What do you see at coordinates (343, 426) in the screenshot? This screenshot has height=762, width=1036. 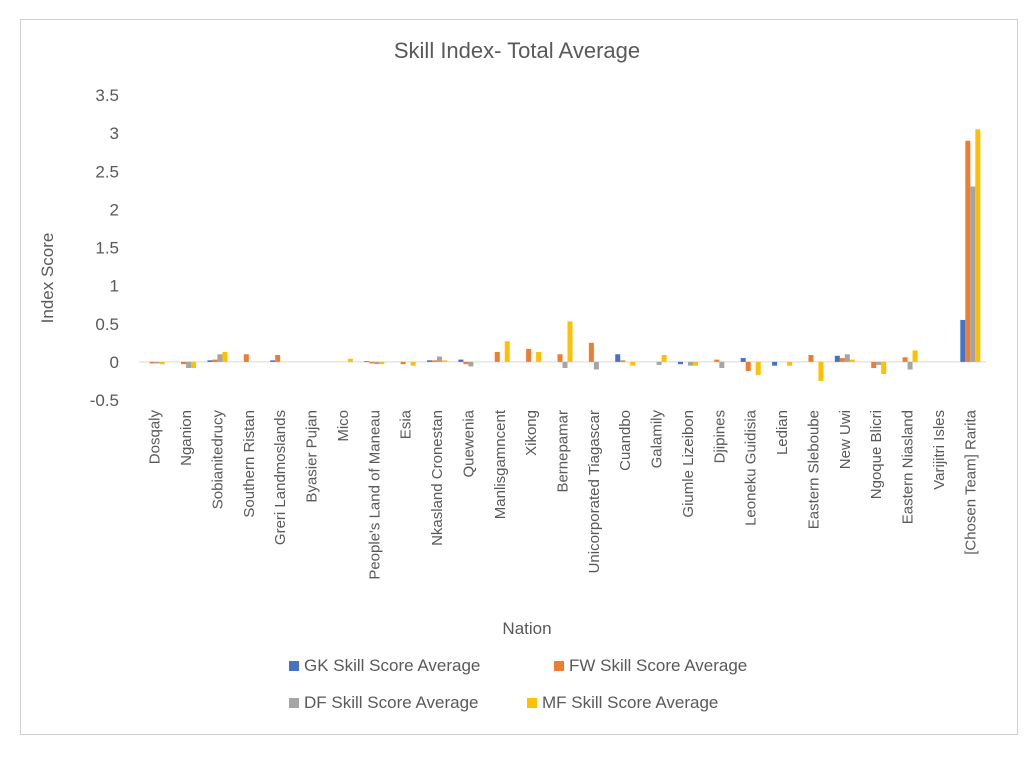 I see `category-label: Mico` at bounding box center [343, 426].